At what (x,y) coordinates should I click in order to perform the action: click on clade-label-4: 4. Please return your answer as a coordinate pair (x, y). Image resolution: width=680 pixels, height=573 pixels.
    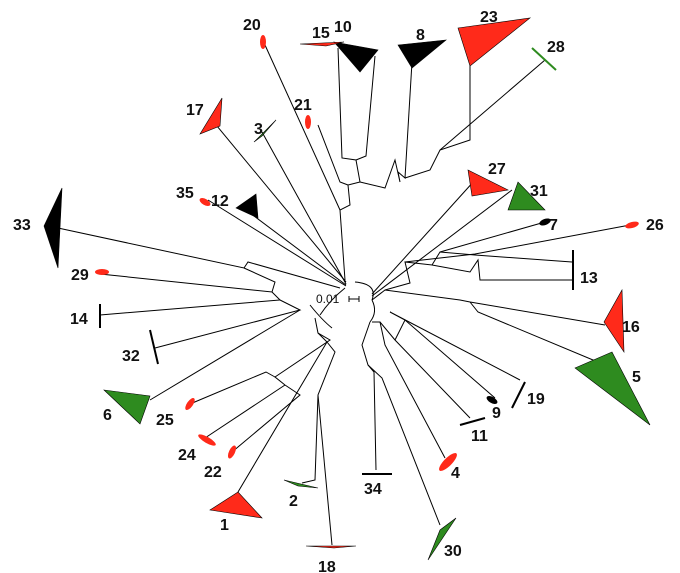
    Looking at the image, I should click on (455, 473).